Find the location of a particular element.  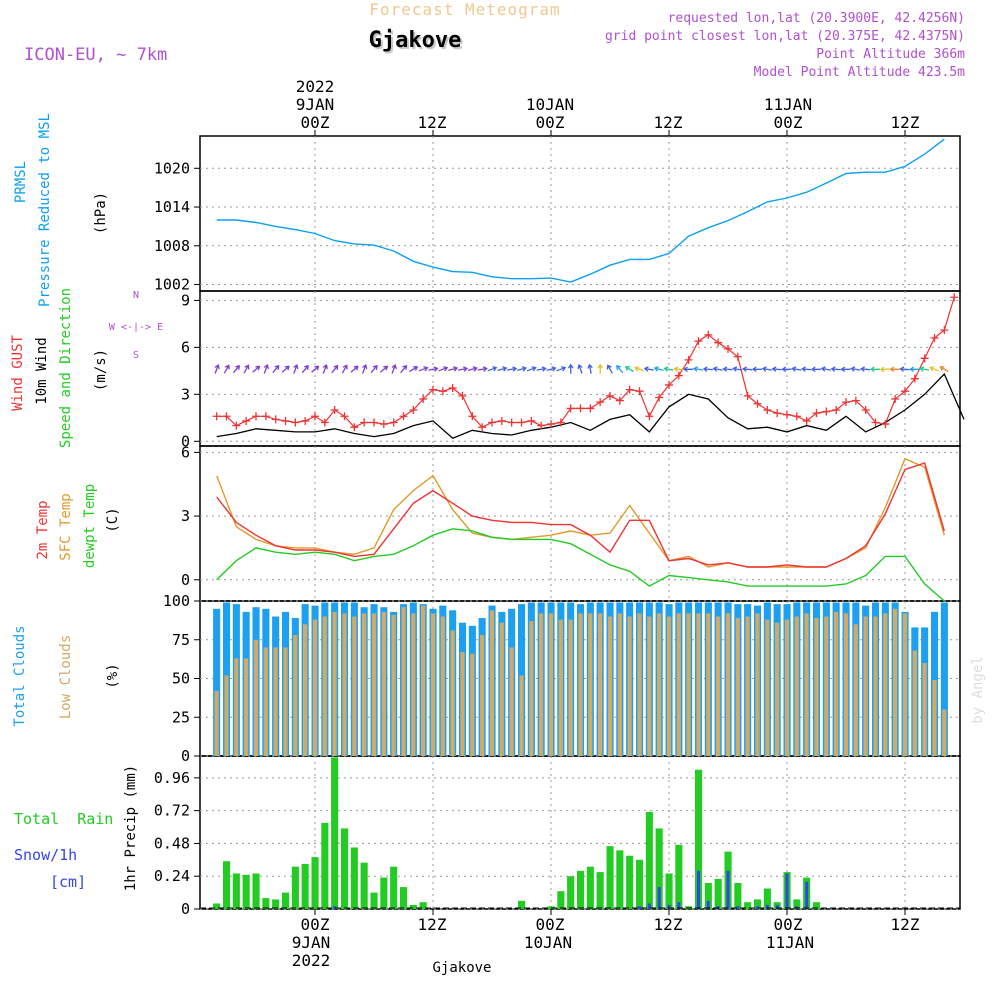

wind-label-gust: Wind GUST is located at coordinates (18, 373).